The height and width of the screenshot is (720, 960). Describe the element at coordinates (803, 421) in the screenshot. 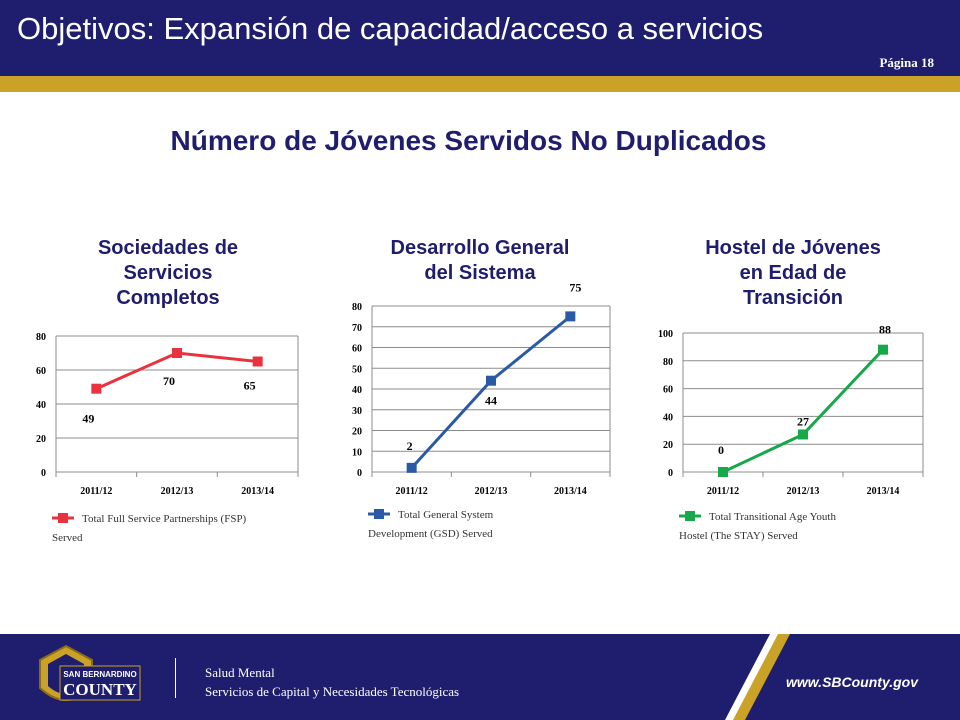

I see `data-label: 27` at that location.